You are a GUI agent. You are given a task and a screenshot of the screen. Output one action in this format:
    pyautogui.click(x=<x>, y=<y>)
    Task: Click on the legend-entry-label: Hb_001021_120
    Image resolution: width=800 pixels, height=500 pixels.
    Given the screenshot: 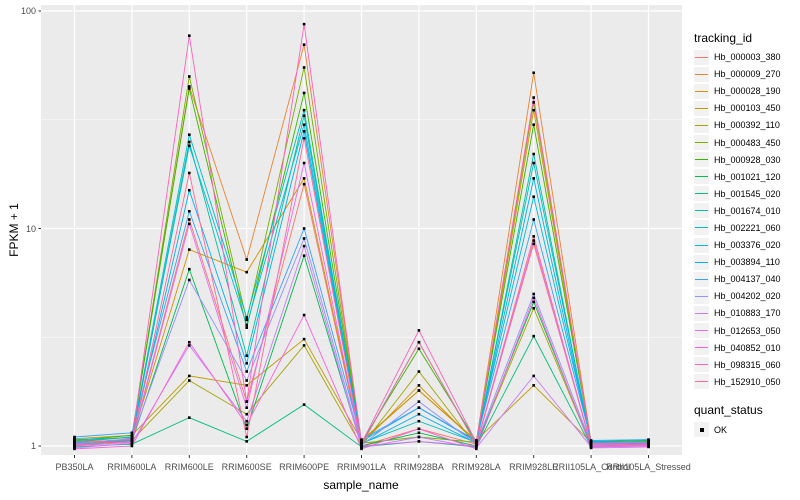 What is the action you would take?
    pyautogui.click(x=747, y=176)
    